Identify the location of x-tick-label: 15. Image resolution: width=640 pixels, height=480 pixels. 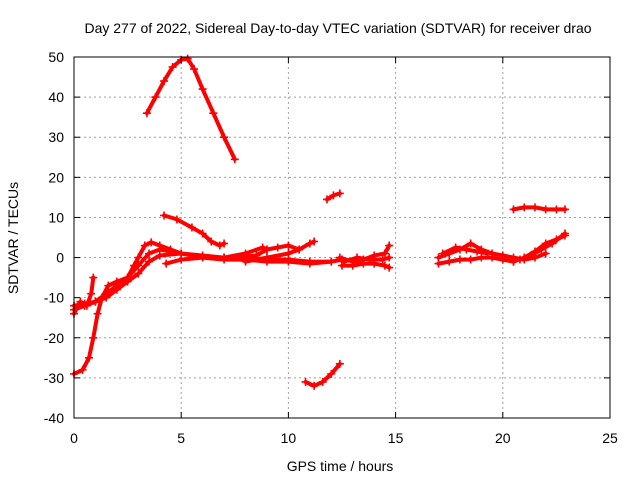
(396, 438).